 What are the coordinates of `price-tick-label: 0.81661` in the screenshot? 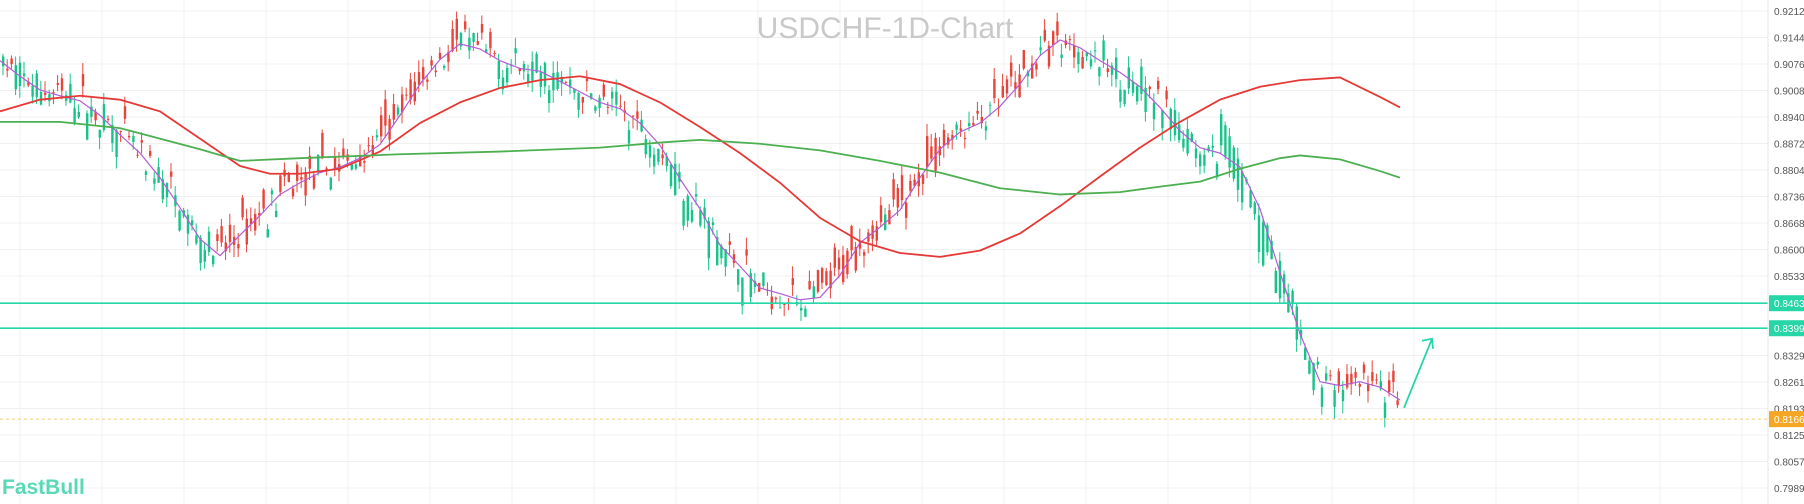 It's located at (1789, 420).